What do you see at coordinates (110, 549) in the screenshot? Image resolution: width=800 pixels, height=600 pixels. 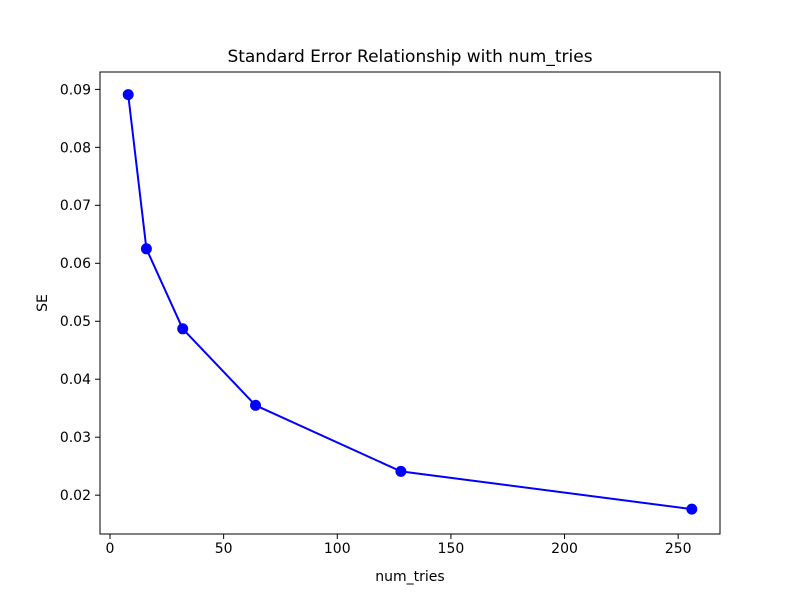 I see `x-tick-label: 0` at bounding box center [110, 549].